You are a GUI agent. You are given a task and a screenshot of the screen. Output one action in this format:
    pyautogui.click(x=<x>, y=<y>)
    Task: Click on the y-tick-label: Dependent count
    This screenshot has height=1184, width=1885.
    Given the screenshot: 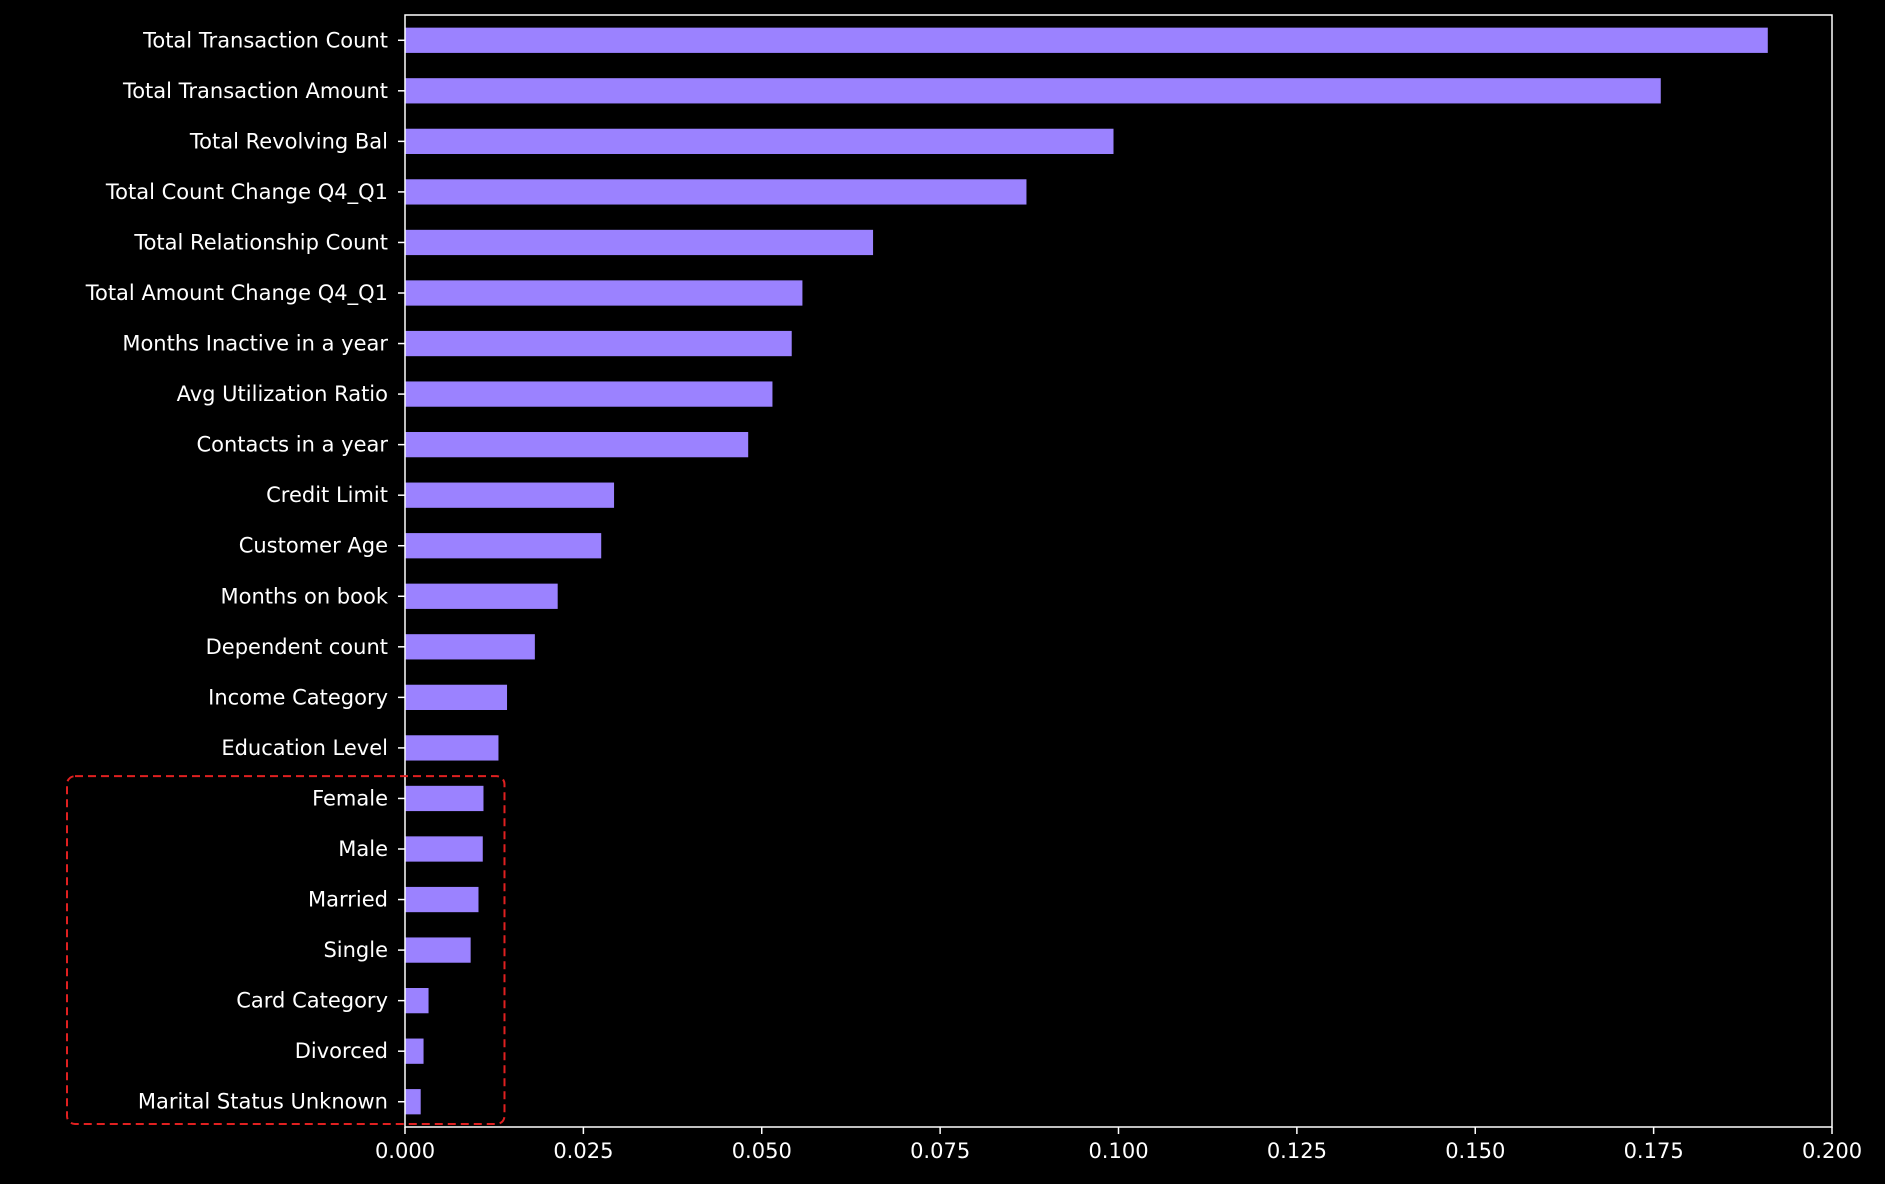 What is the action you would take?
    pyautogui.click(x=297, y=647)
    